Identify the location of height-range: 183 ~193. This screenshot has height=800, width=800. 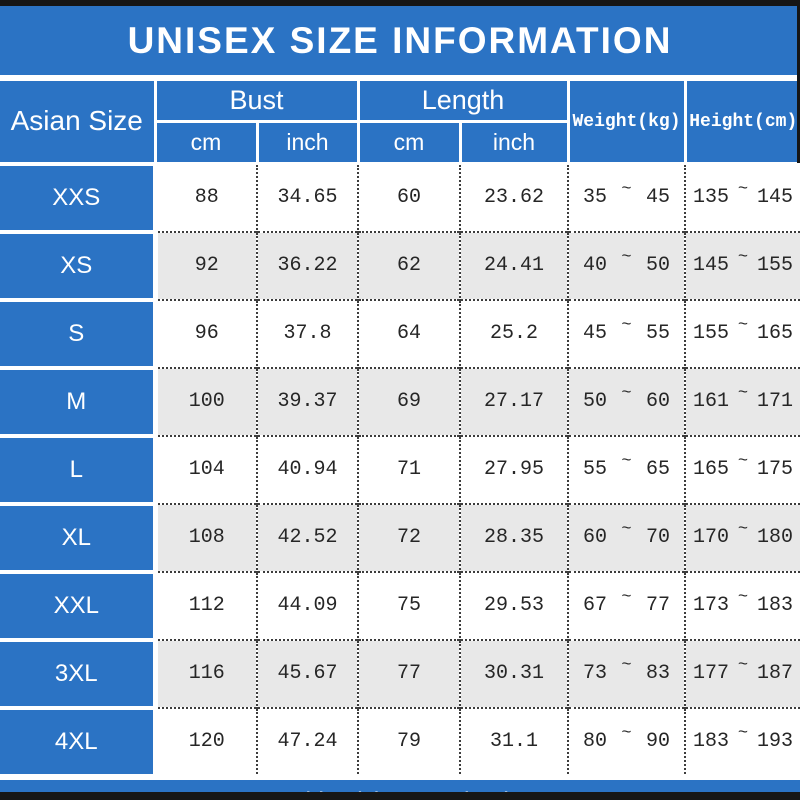
(742, 740).